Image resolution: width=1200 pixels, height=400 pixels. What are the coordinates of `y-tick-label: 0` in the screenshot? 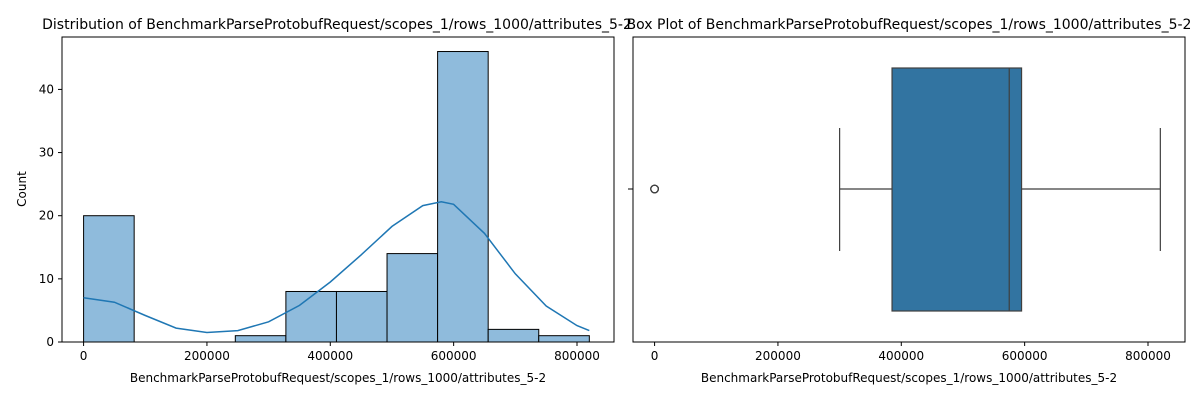 It's located at (50, 342).